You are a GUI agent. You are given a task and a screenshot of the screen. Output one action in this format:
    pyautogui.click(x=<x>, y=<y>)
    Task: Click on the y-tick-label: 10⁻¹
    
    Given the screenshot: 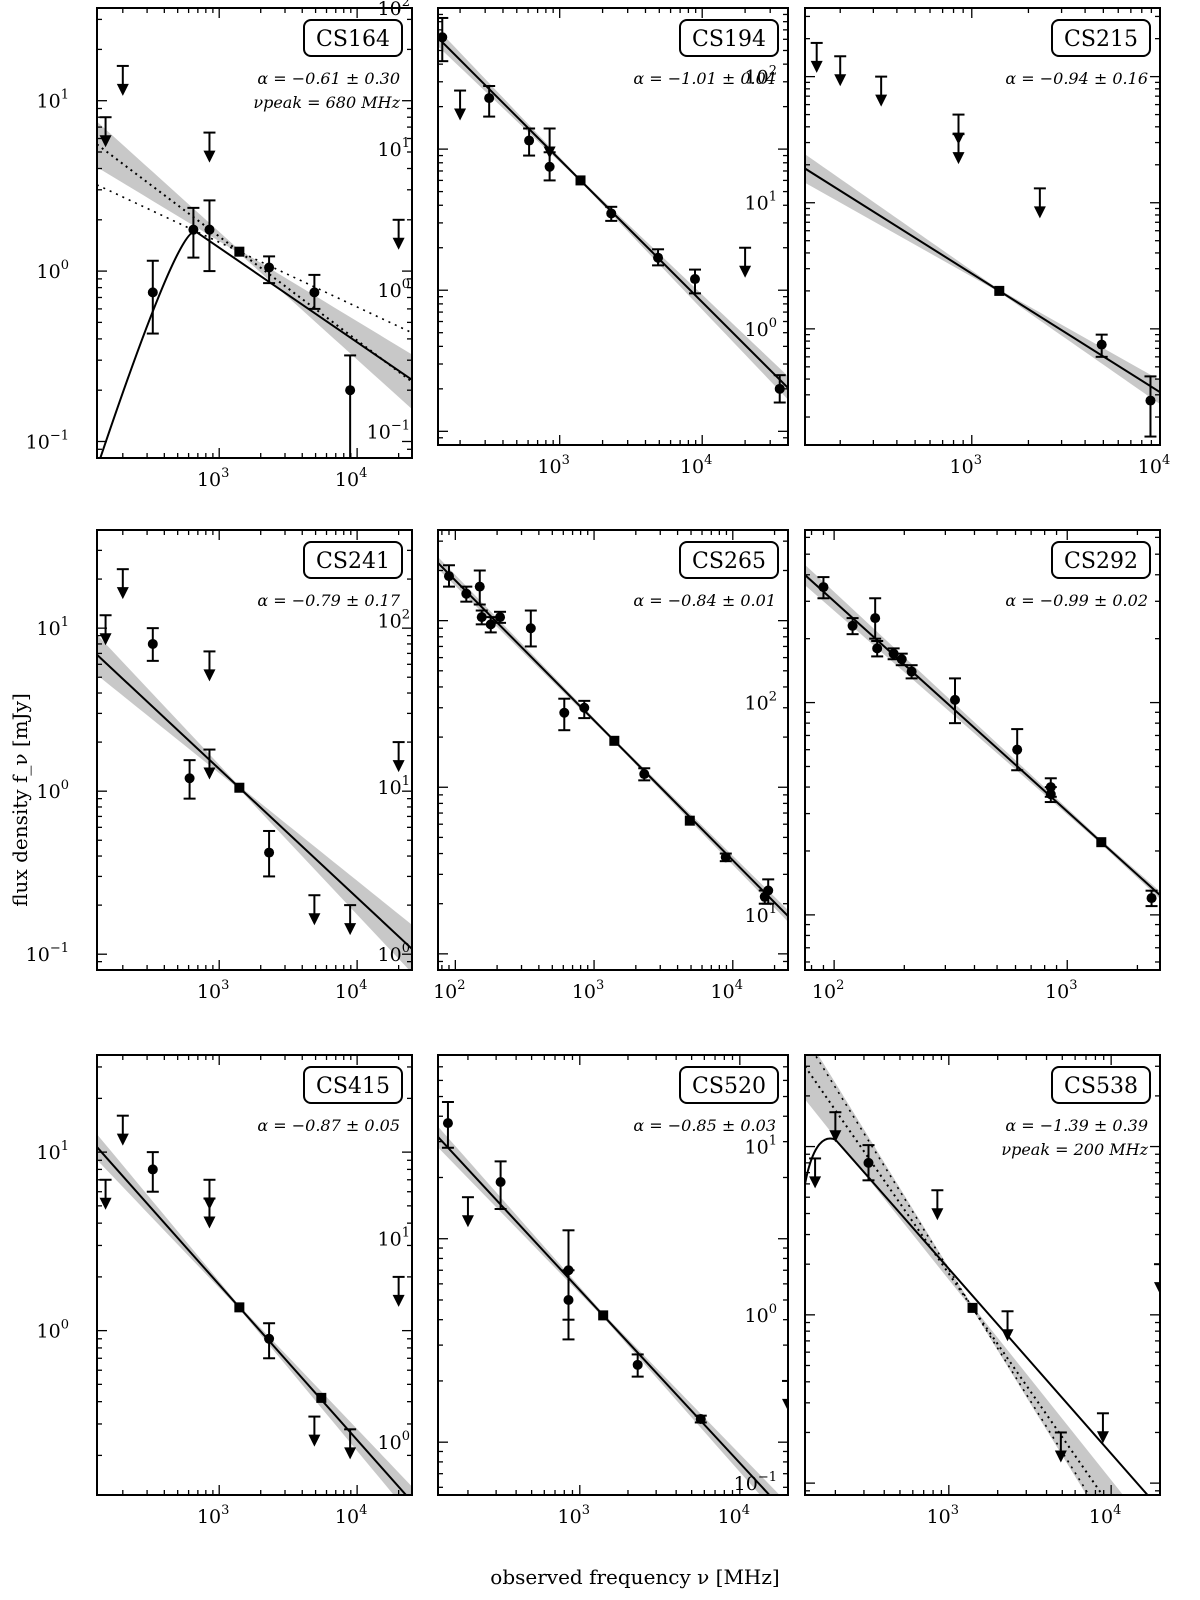 What is the action you would take?
    pyautogui.click(x=47, y=440)
    